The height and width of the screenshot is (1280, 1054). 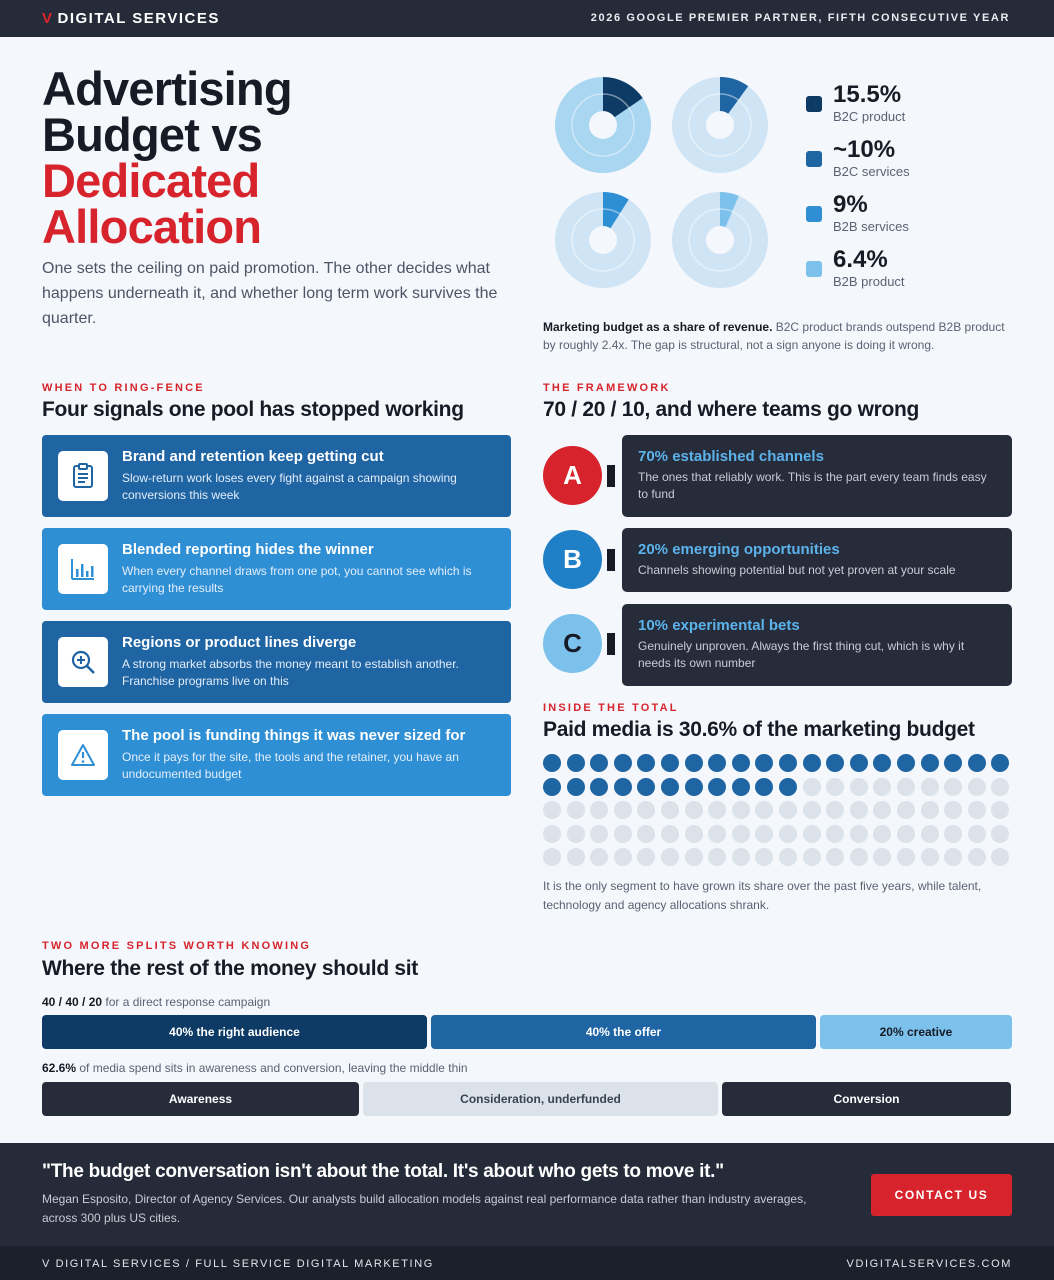 I want to click on donut-b2b-services, so click(x=603, y=240).